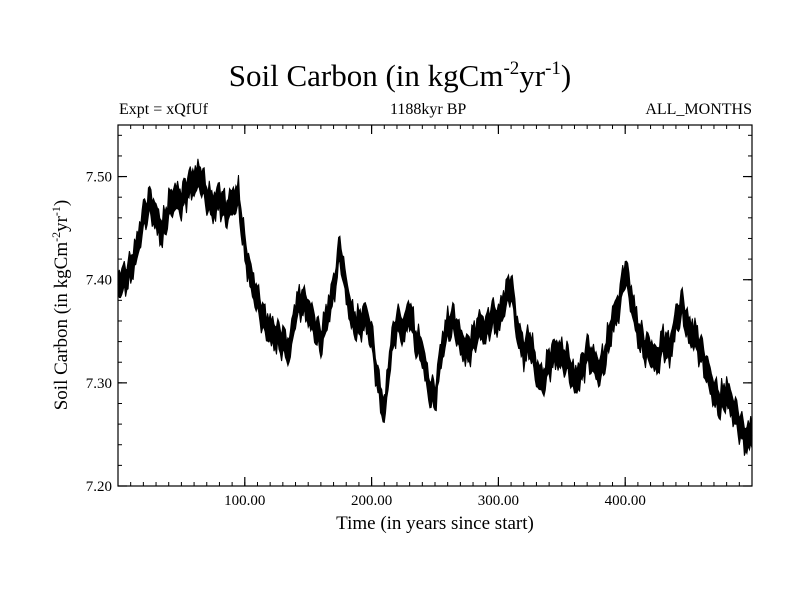  I want to click on y-axis-label-exponent-1: -2, so click(56, 236).